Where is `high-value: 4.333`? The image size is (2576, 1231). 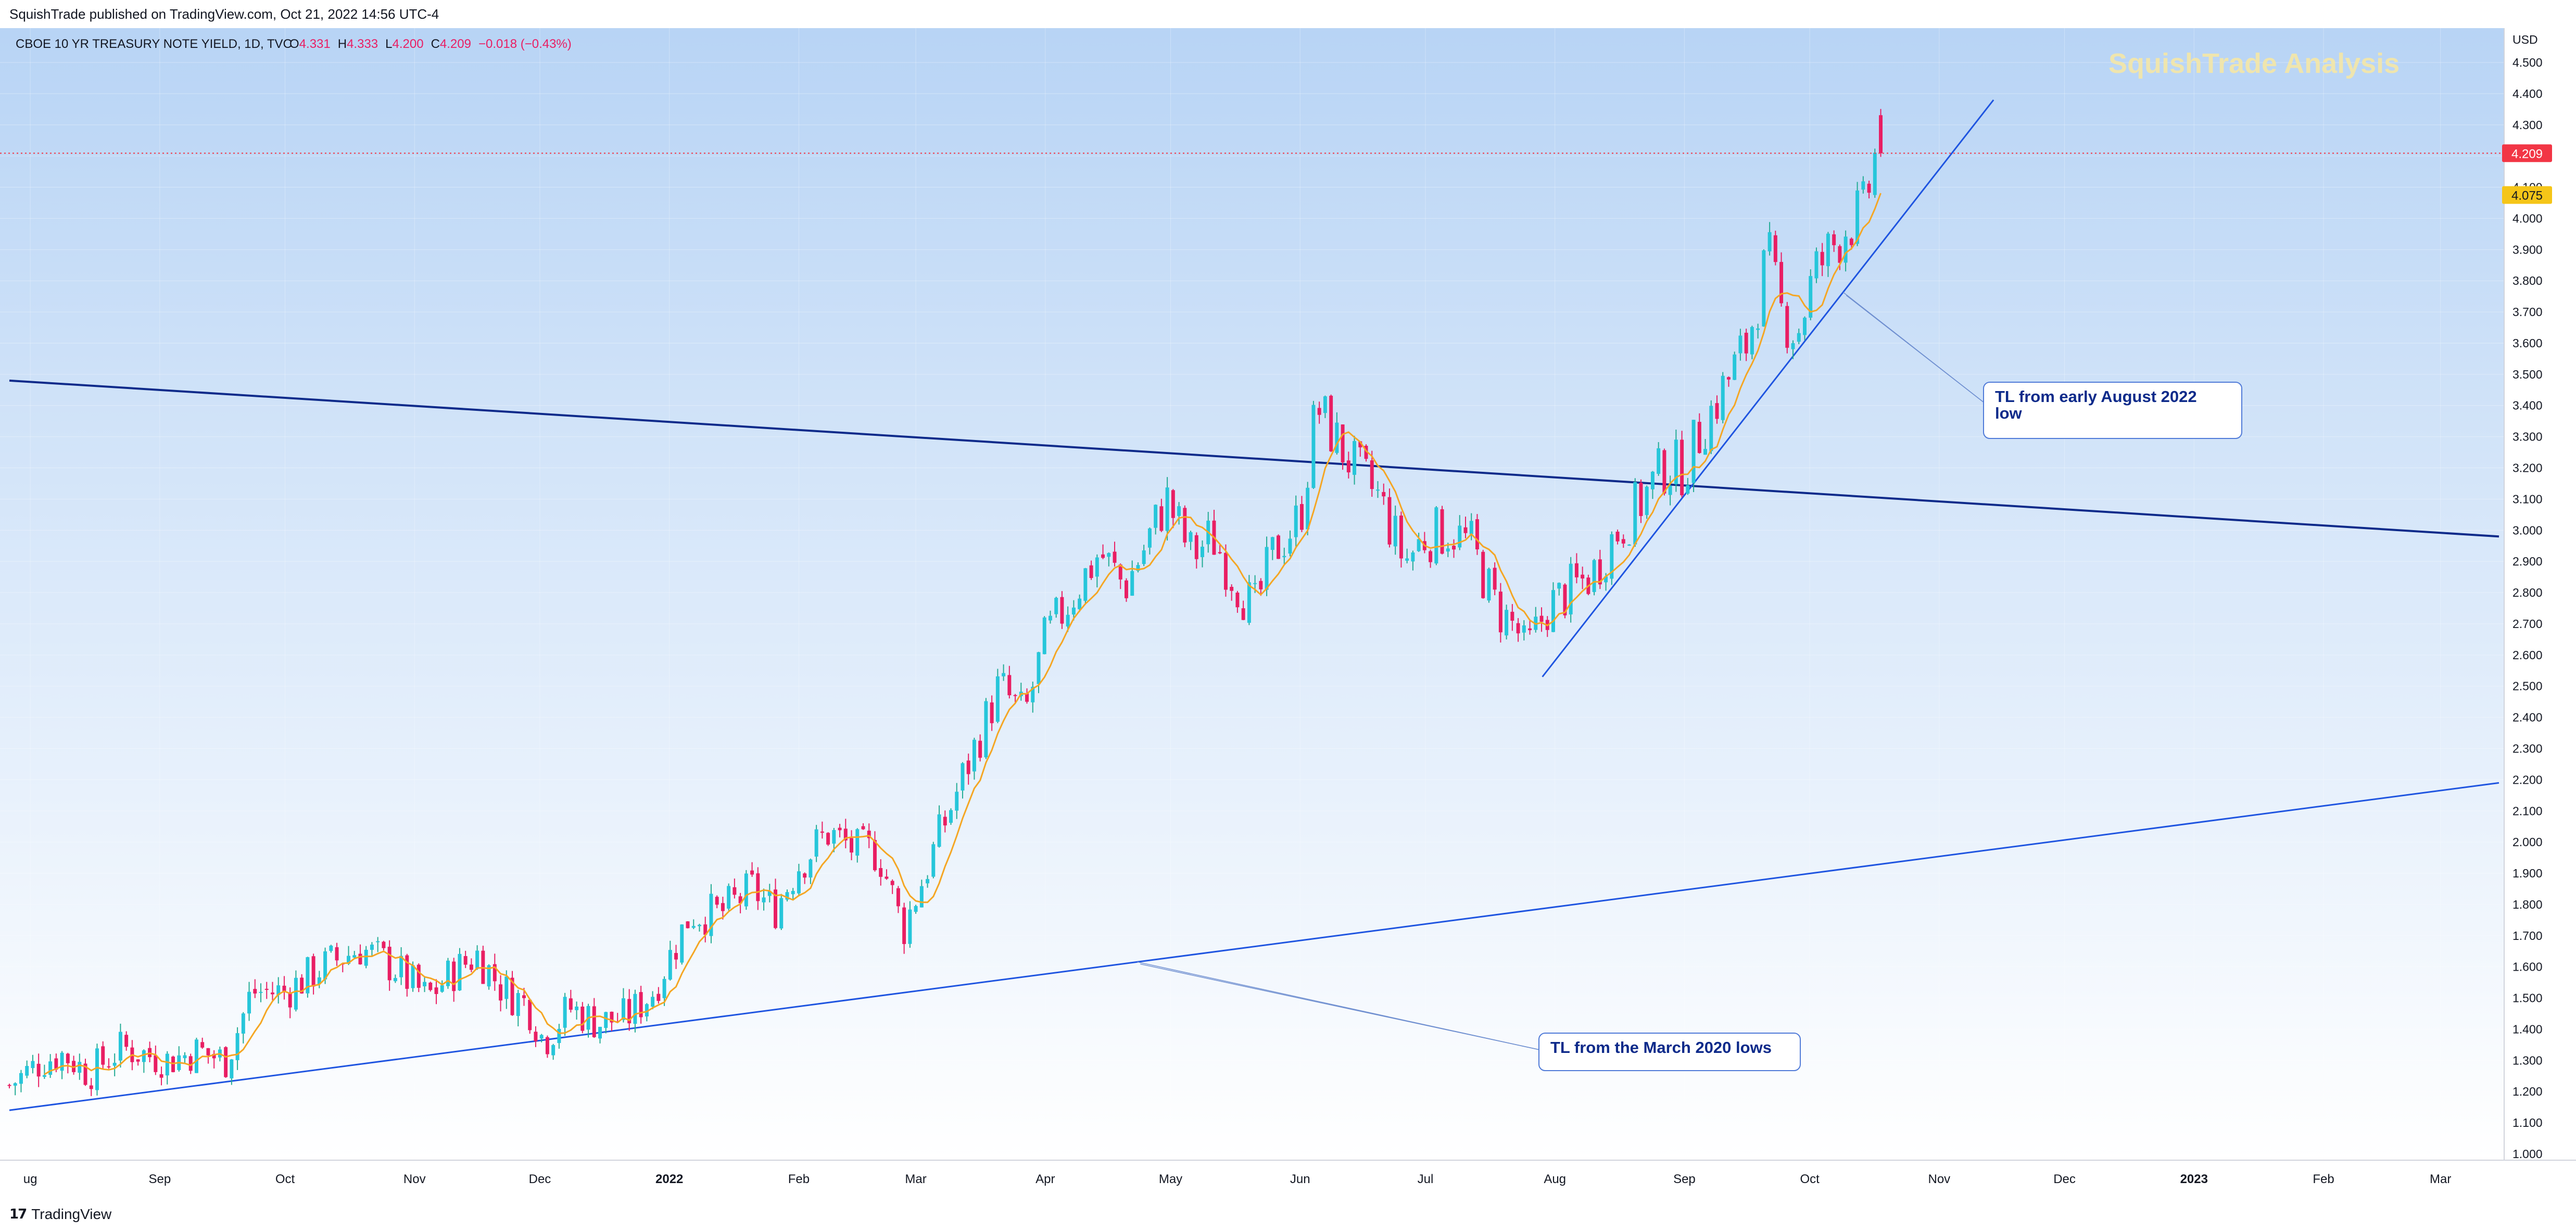 high-value: 4.333 is located at coordinates (363, 44).